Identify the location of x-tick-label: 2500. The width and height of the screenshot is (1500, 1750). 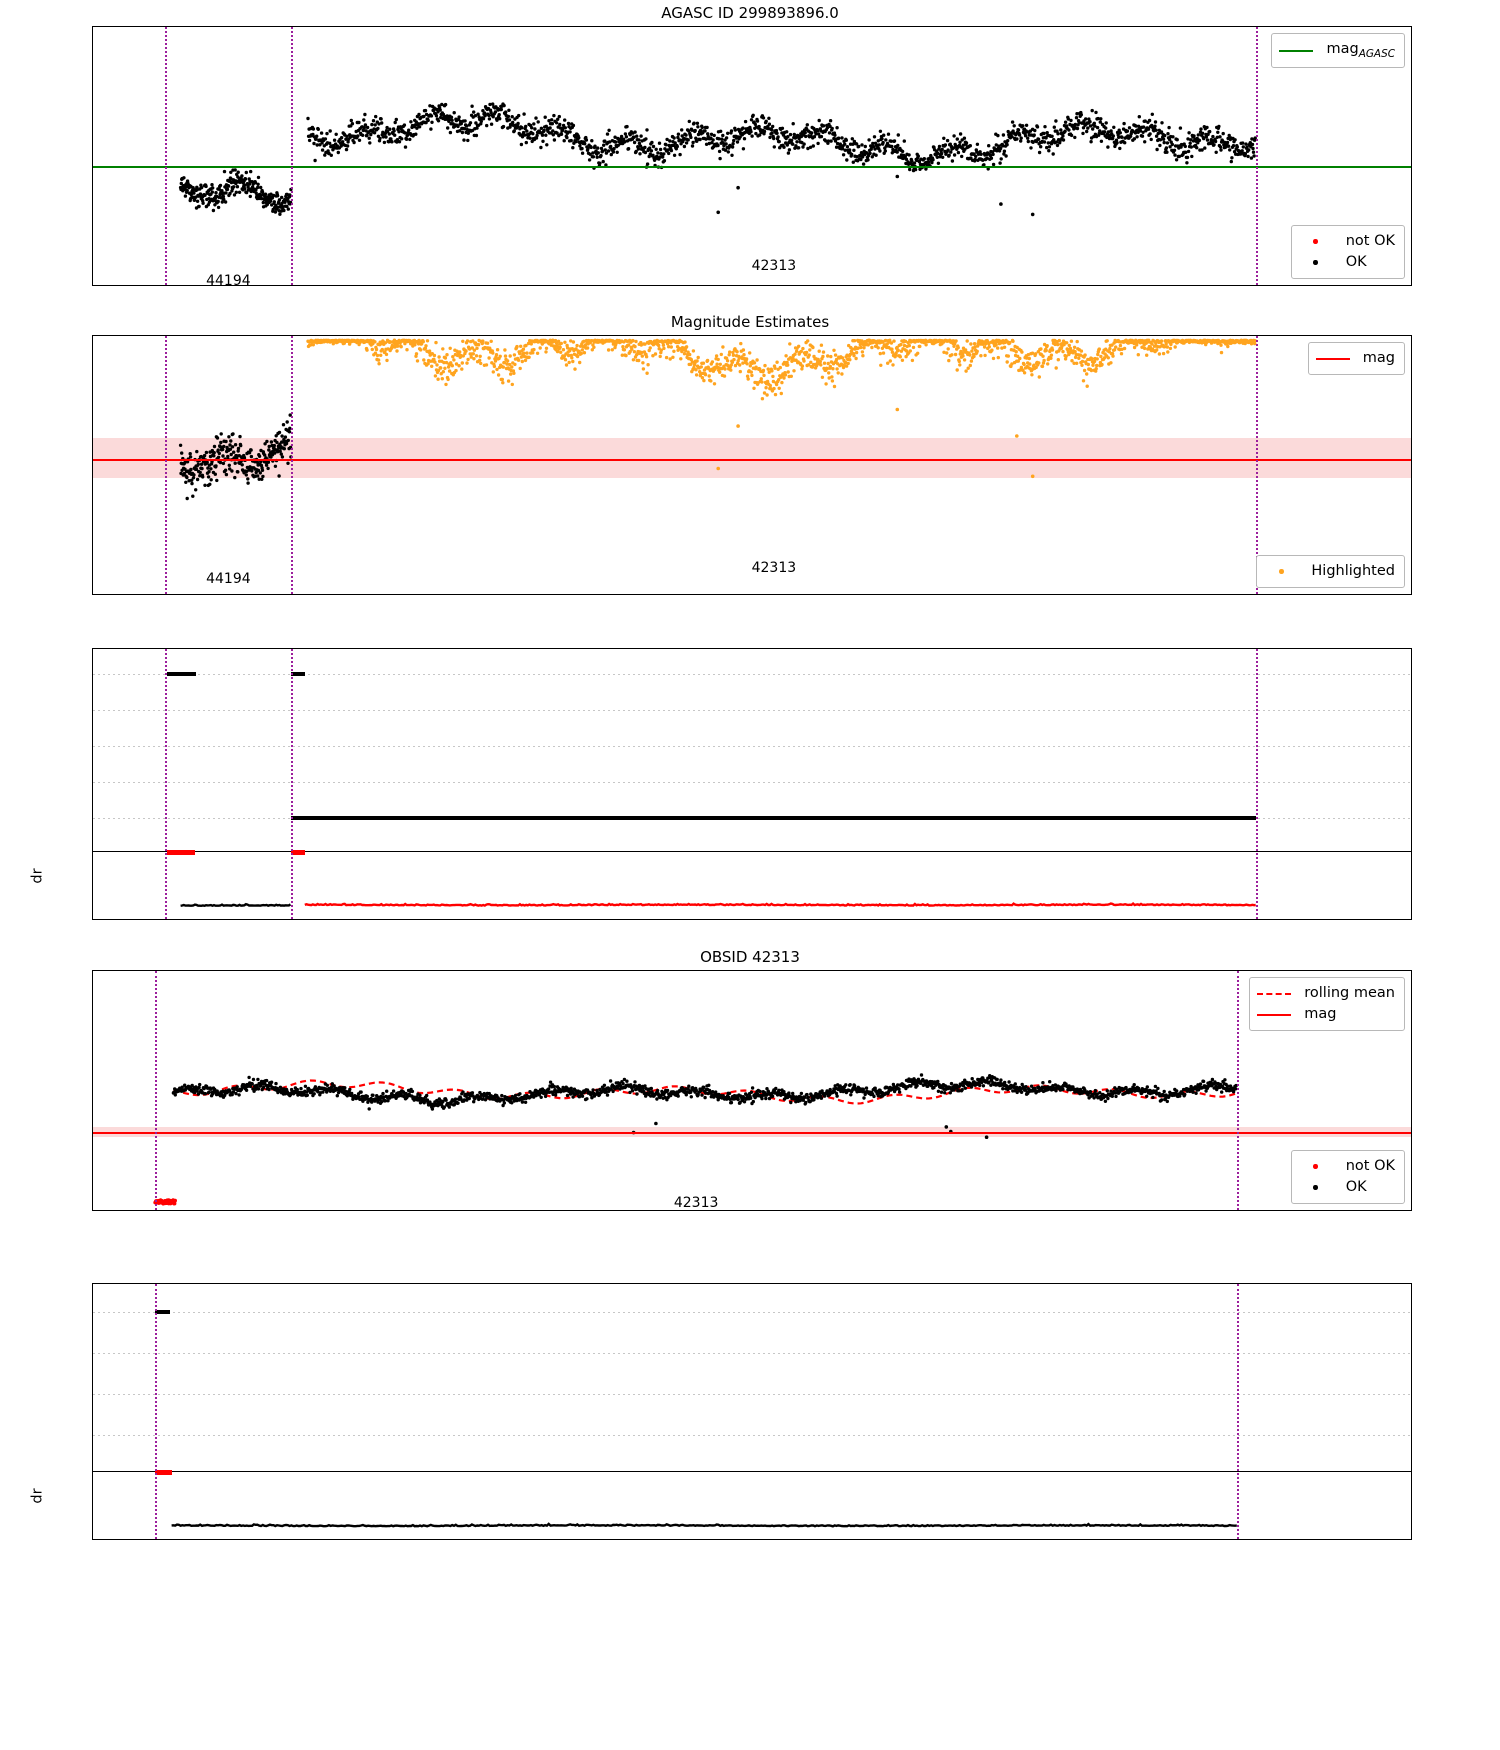
(1129, 1539).